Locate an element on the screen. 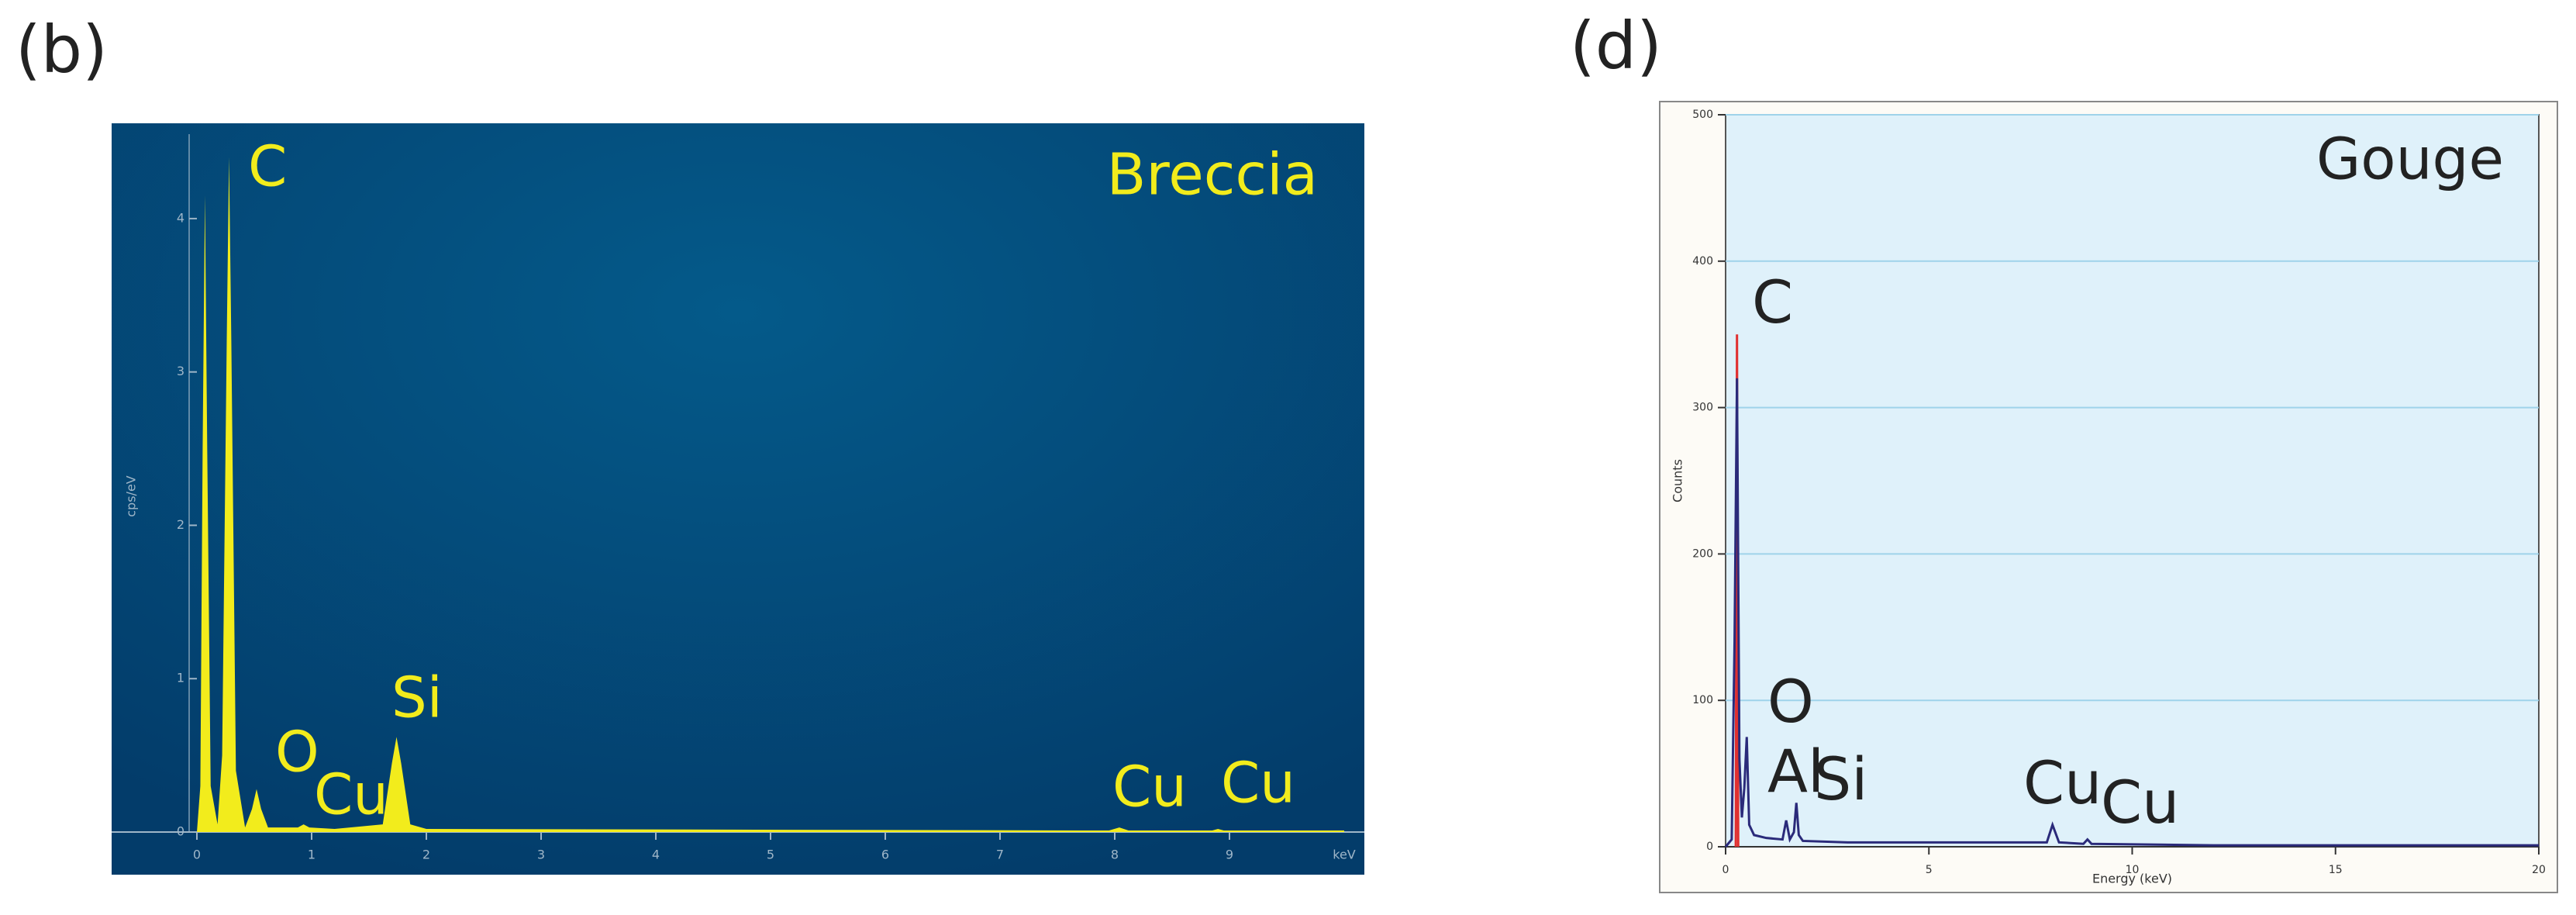 The width and height of the screenshot is (2576, 915). x-axis-label: Energy (keV) is located at coordinates (2132, 879).